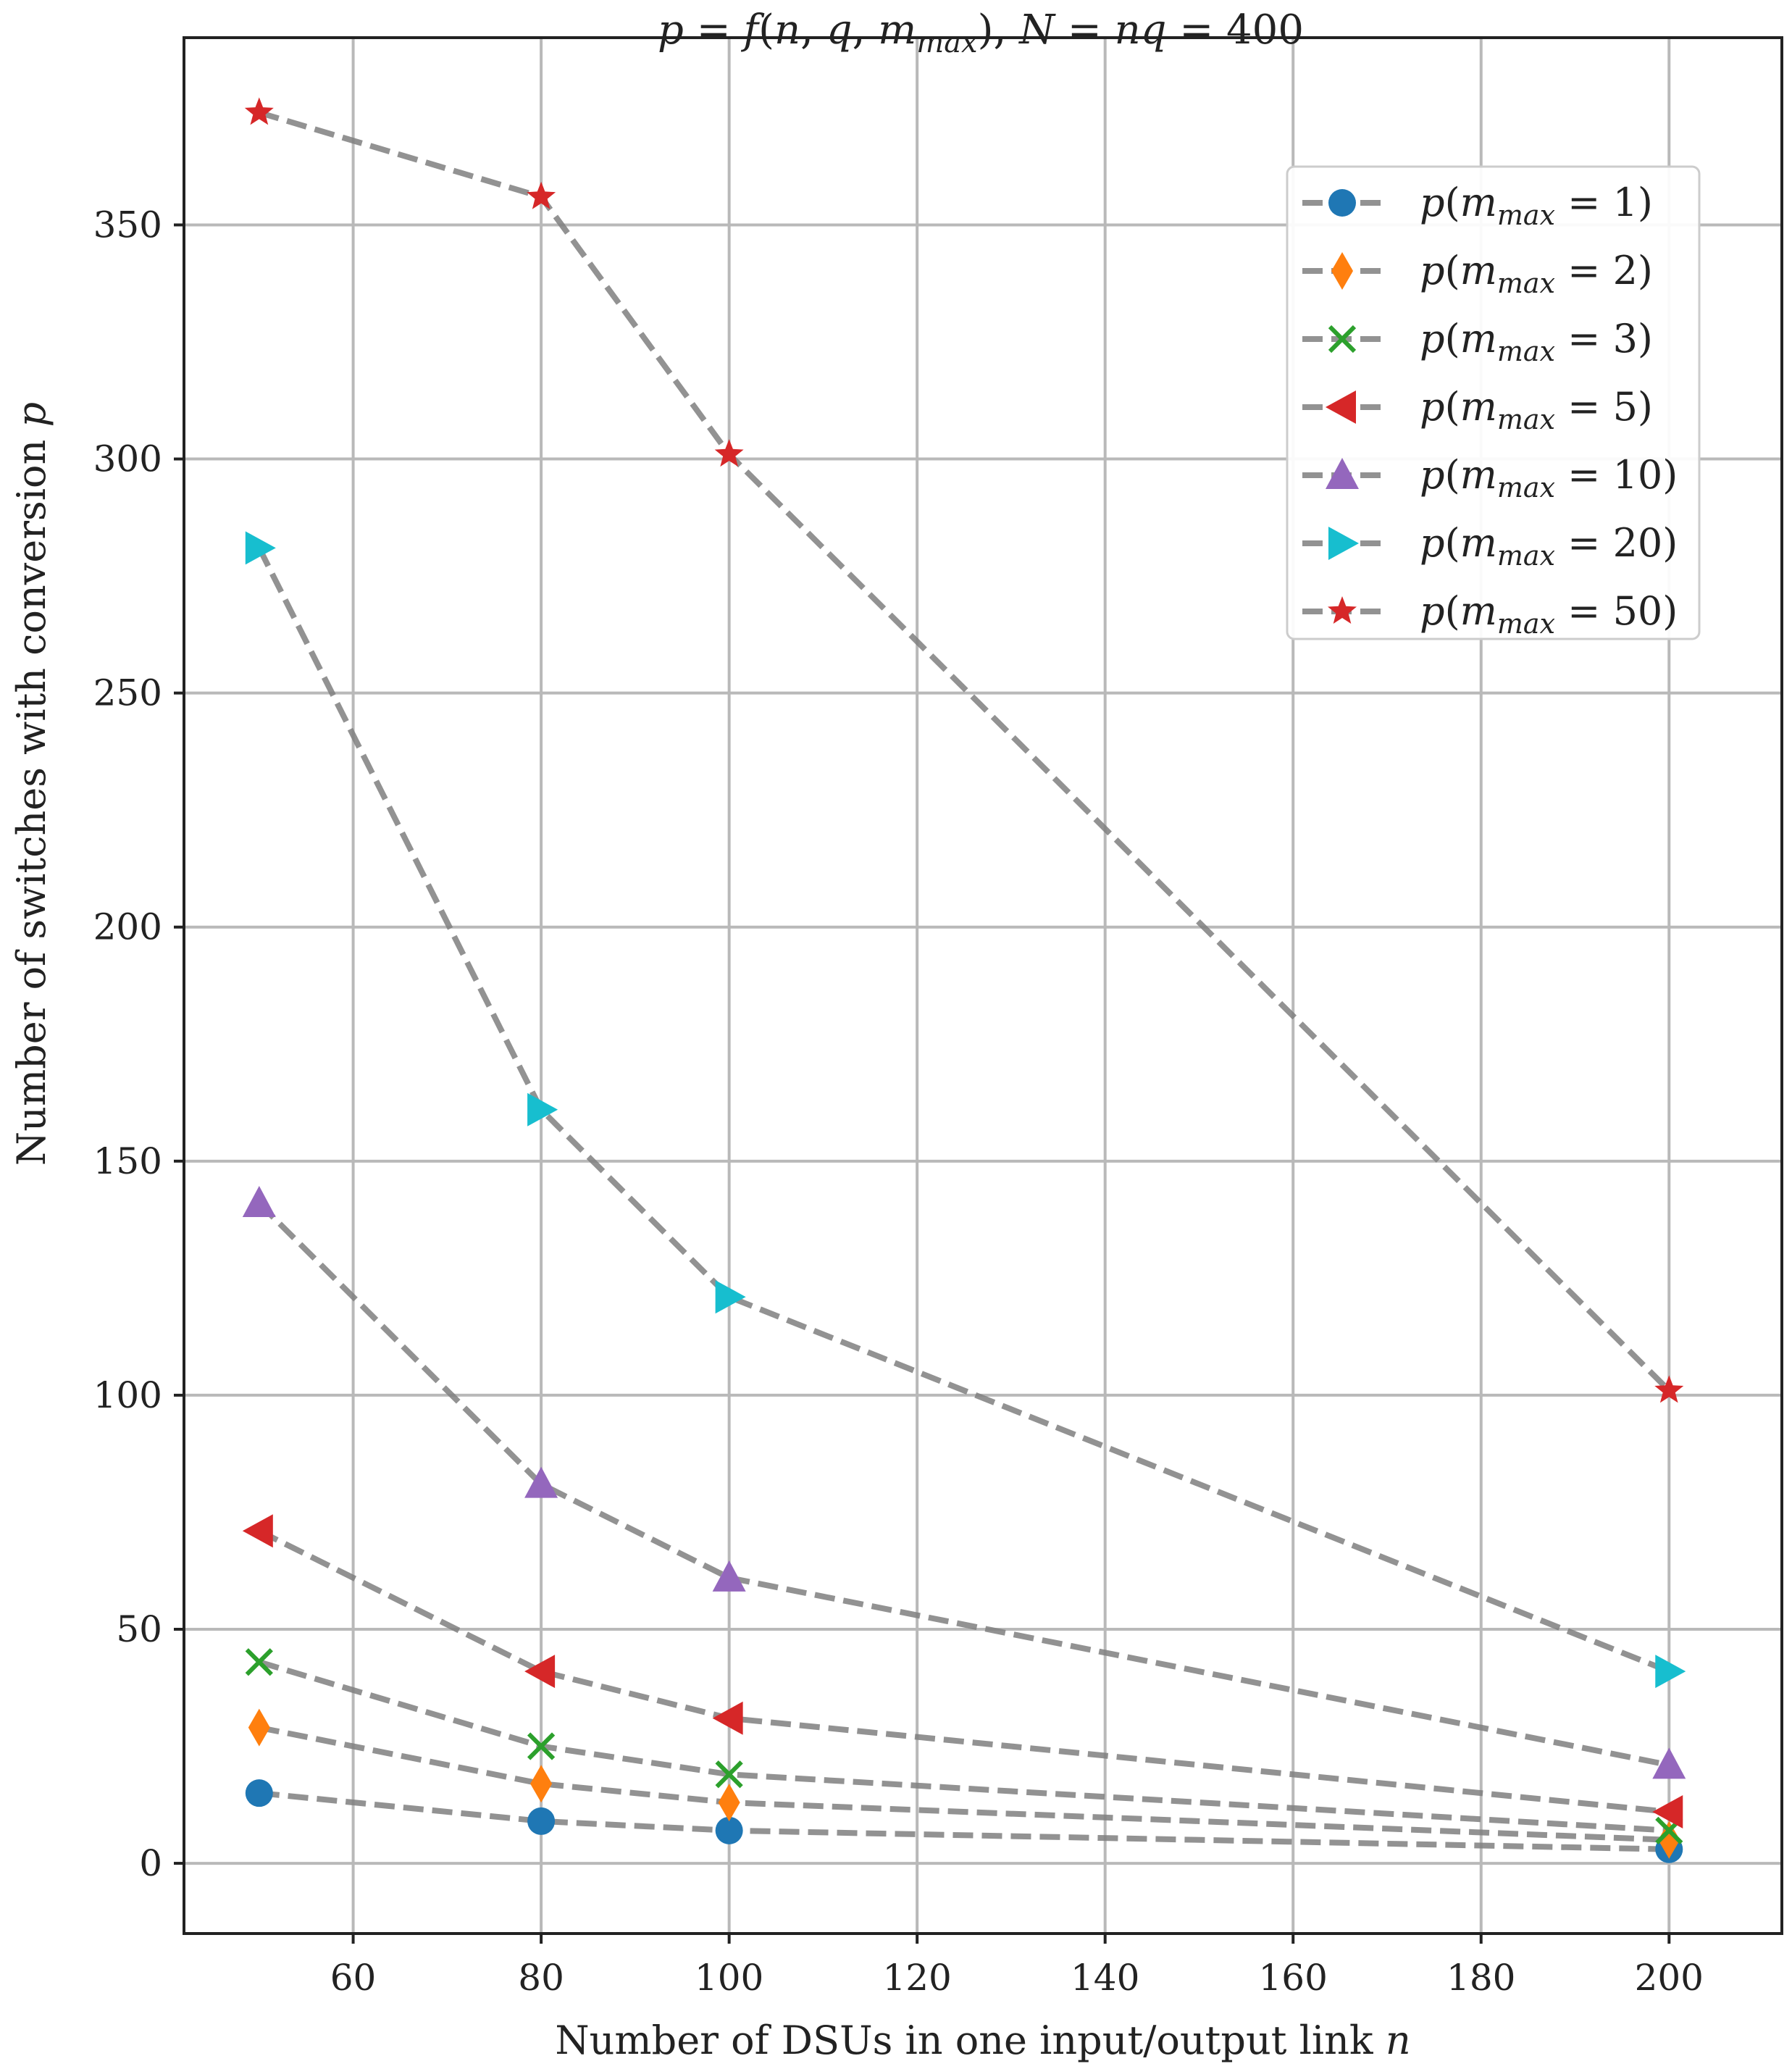  What do you see at coordinates (981, 33) in the screenshot?
I see `chart-title: p = f(n, q, mmax), N = nq = 400` at bounding box center [981, 33].